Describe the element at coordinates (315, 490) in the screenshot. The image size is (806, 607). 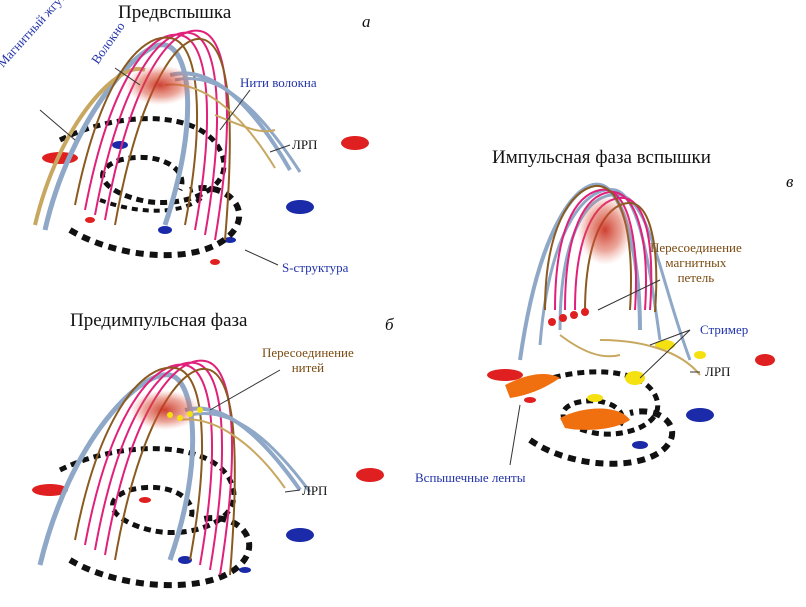
I see `panel-b-label-lrp: ЛРП` at that location.